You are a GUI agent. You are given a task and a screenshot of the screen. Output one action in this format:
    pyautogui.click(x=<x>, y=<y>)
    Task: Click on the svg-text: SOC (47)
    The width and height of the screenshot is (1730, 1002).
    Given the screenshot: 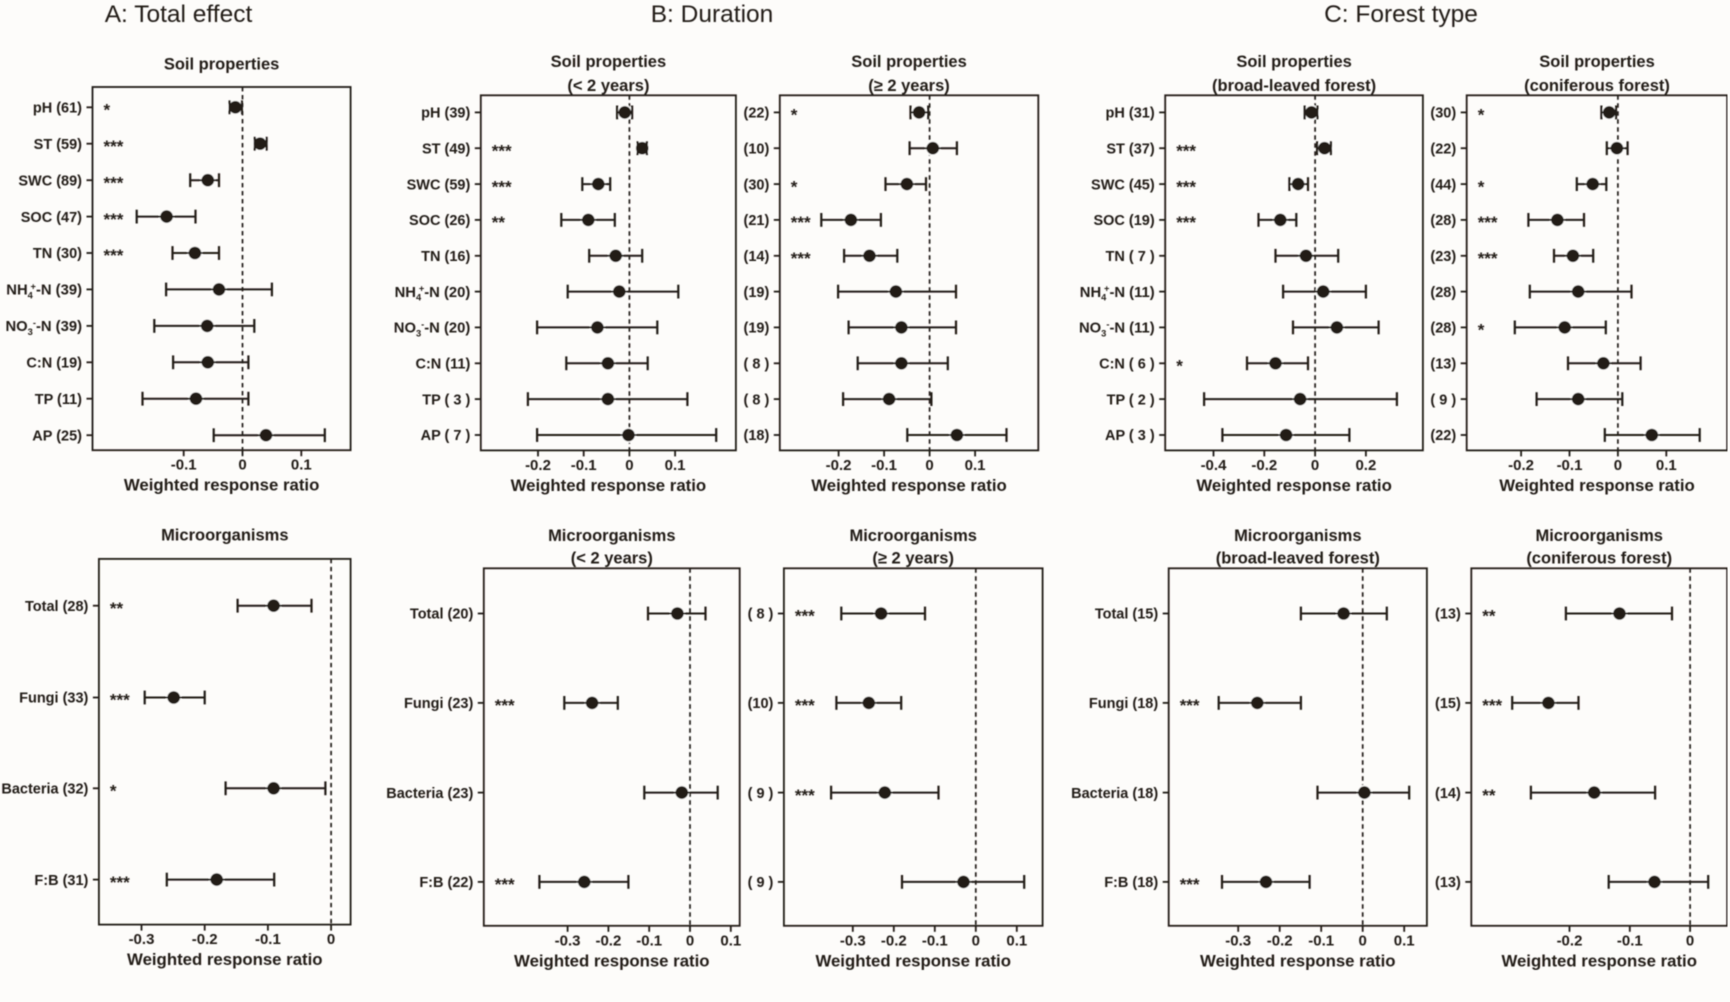 What is the action you would take?
    pyautogui.click(x=51, y=218)
    